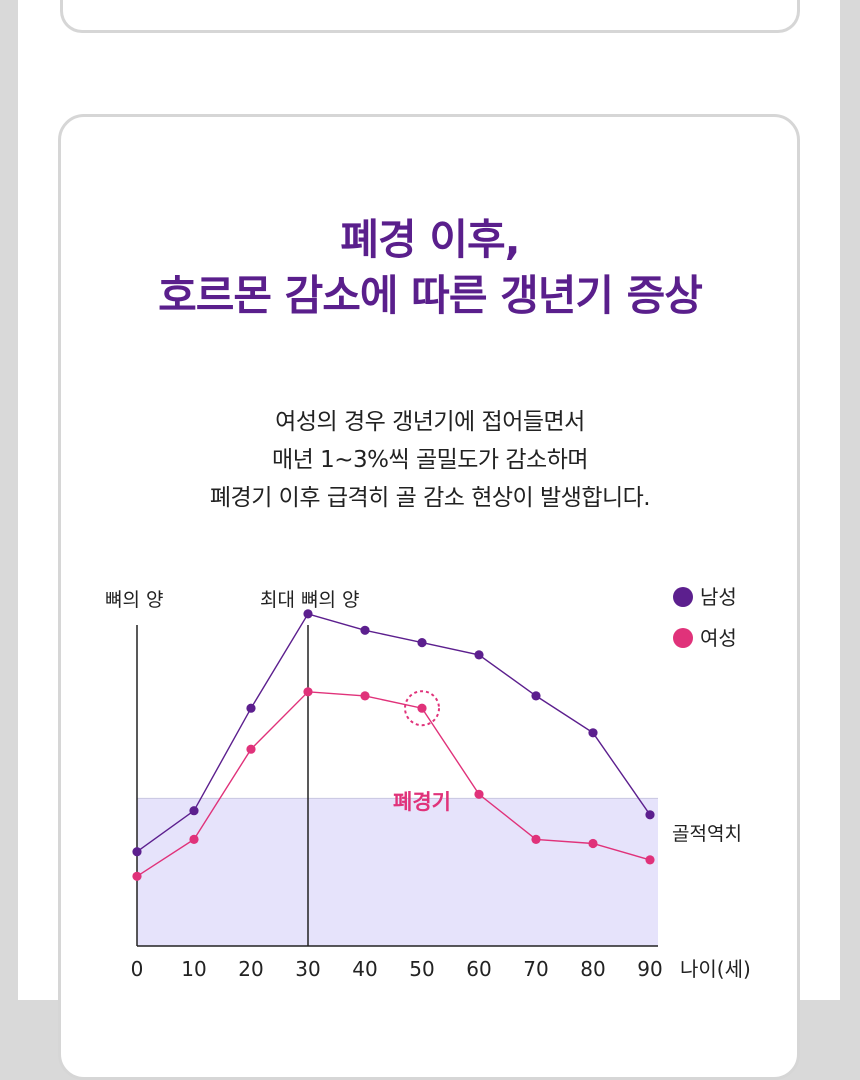 The image size is (860, 1080). I want to click on y-axis-label: 뼈의 양, so click(134, 600).